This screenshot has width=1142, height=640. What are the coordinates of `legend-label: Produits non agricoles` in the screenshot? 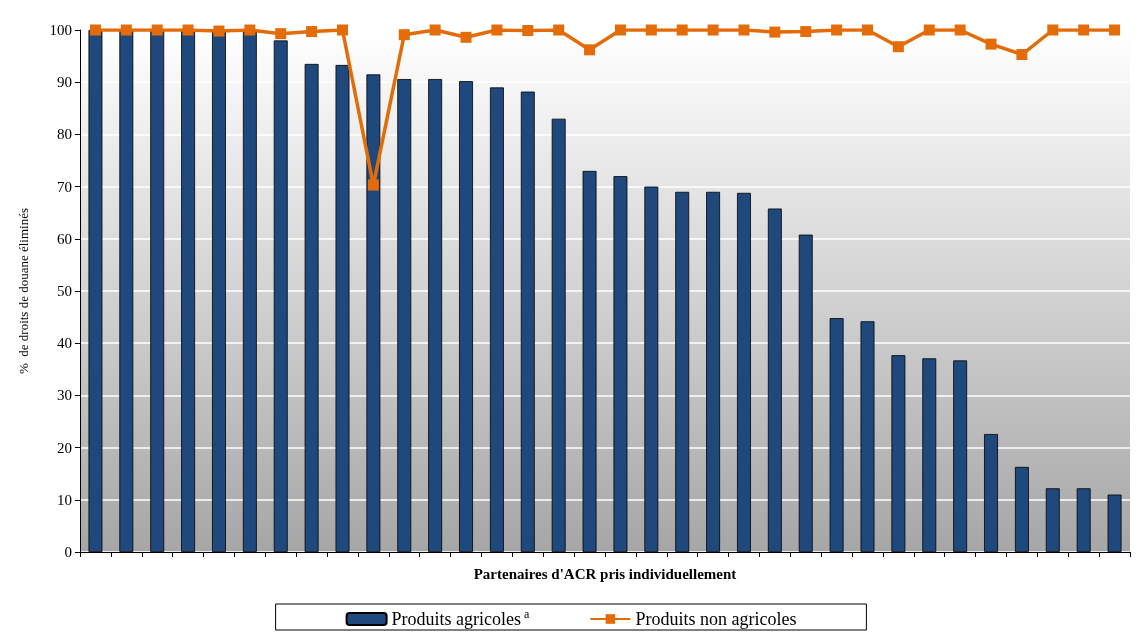 It's located at (716, 619).